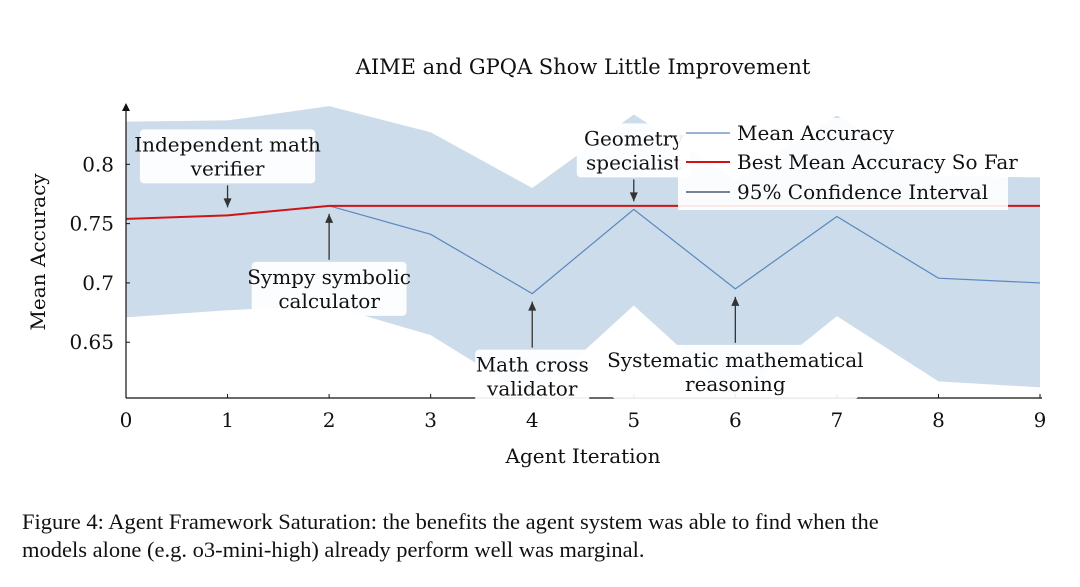 Image resolution: width=1080 pixels, height=587 pixels. What do you see at coordinates (91, 224) in the screenshot?
I see `y-tick-label: 0.75` at bounding box center [91, 224].